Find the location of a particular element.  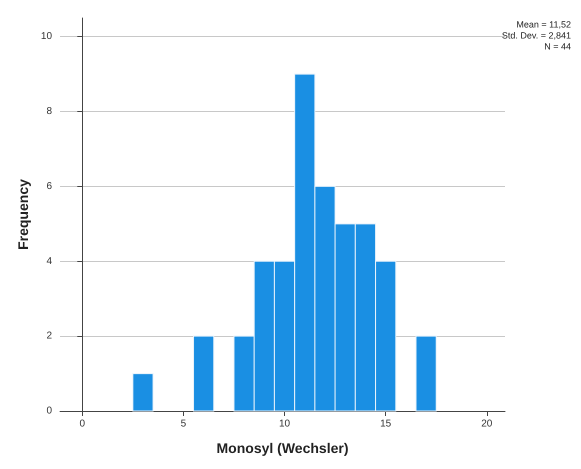

x-tick-label: 20 is located at coordinates (487, 424).